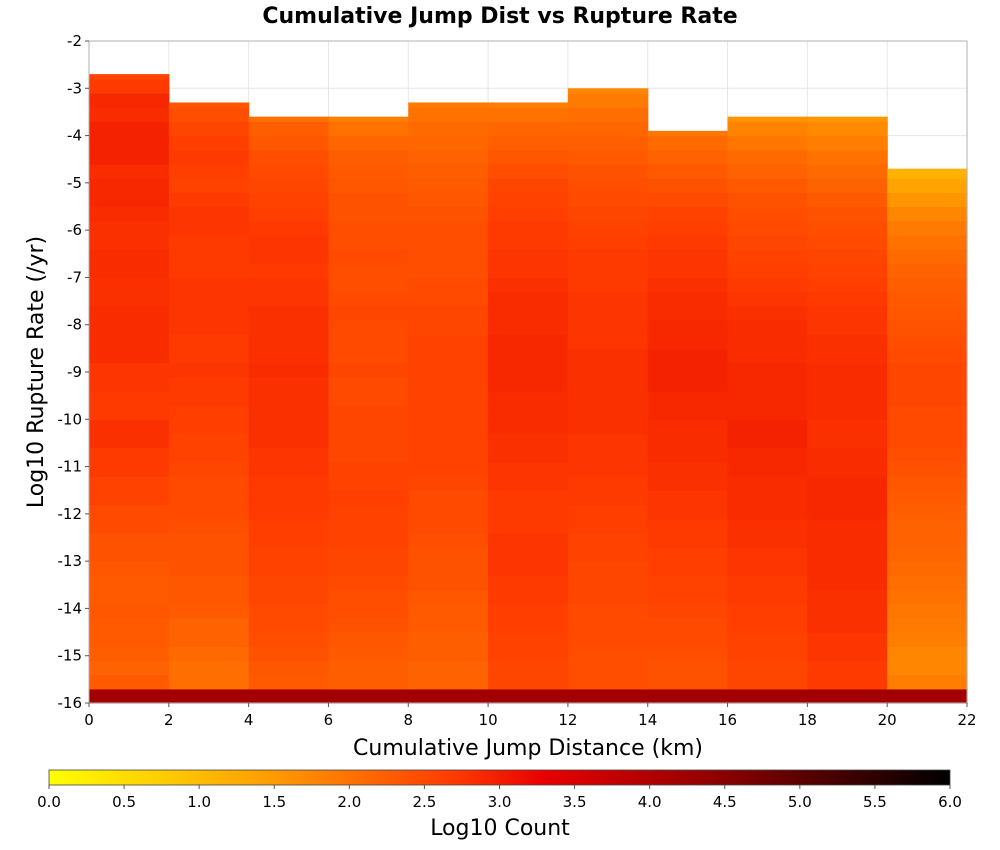  What do you see at coordinates (70, 467) in the screenshot?
I see `y-tick-label: -11` at bounding box center [70, 467].